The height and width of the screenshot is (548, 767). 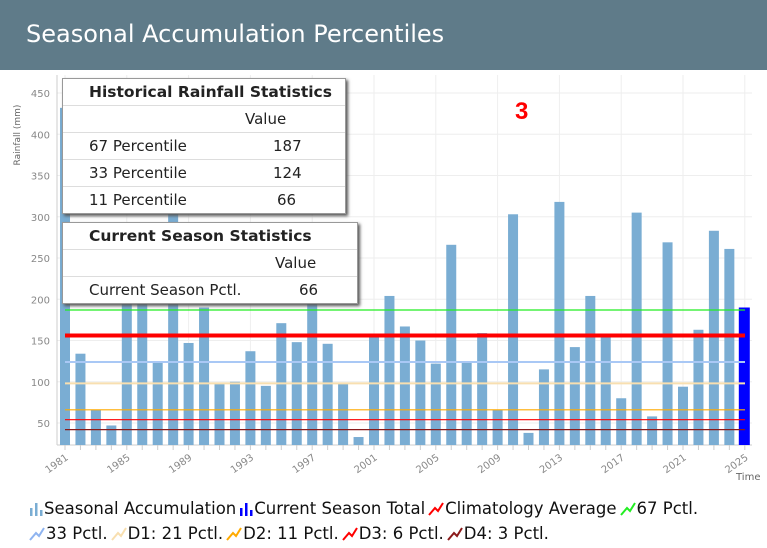 I want to click on x-tick-label: 1985, so click(x=118, y=464).